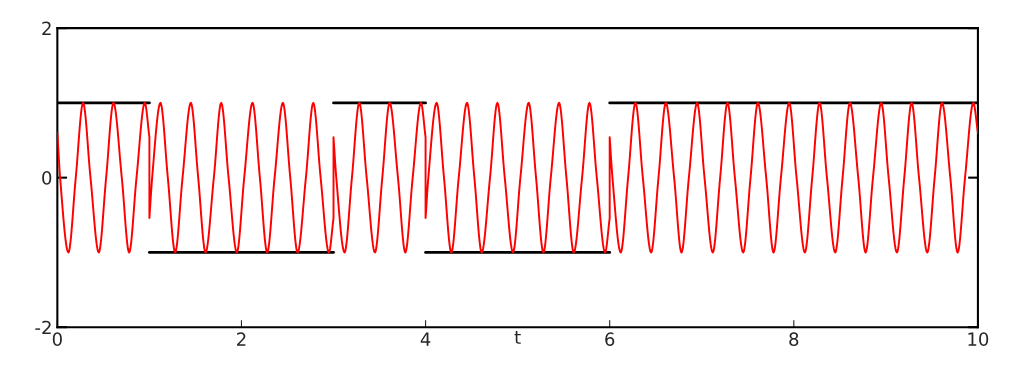 Image resolution: width=1024 pixels, height=380 pixels. What do you see at coordinates (978, 339) in the screenshot?
I see `x-tick-label: 10` at bounding box center [978, 339].